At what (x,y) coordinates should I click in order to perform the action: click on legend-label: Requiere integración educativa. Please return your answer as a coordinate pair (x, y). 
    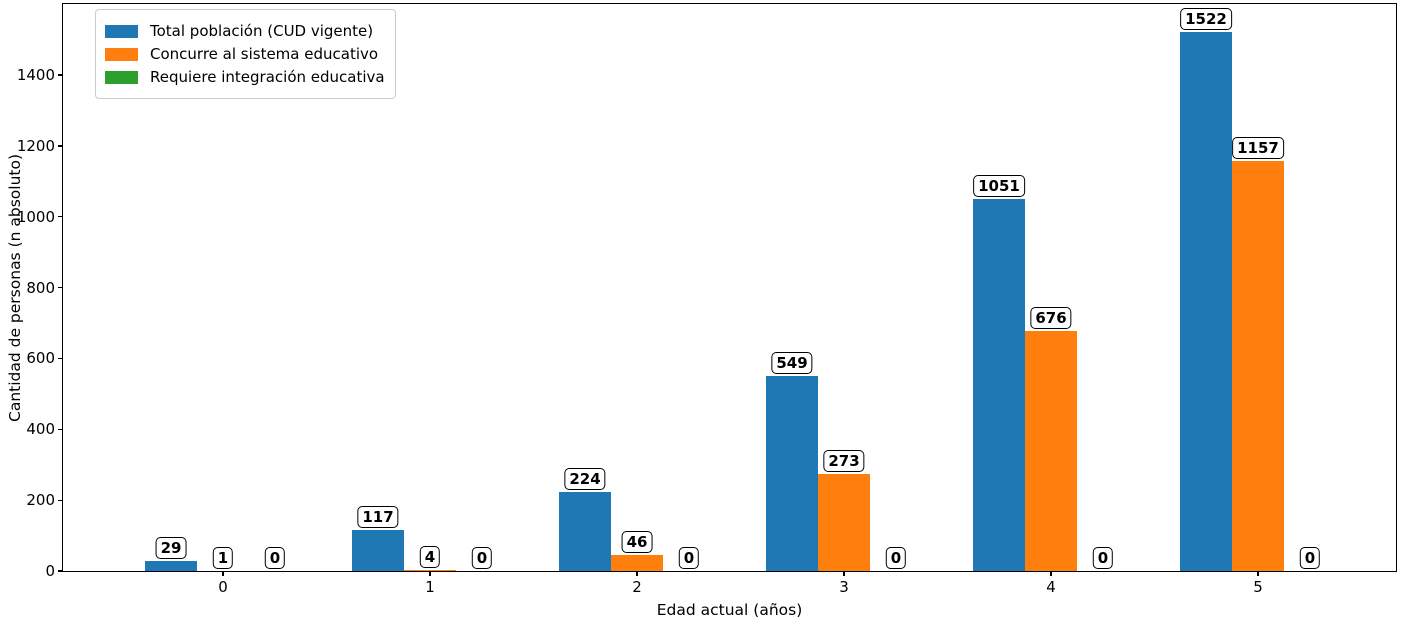
    Looking at the image, I should click on (267, 77).